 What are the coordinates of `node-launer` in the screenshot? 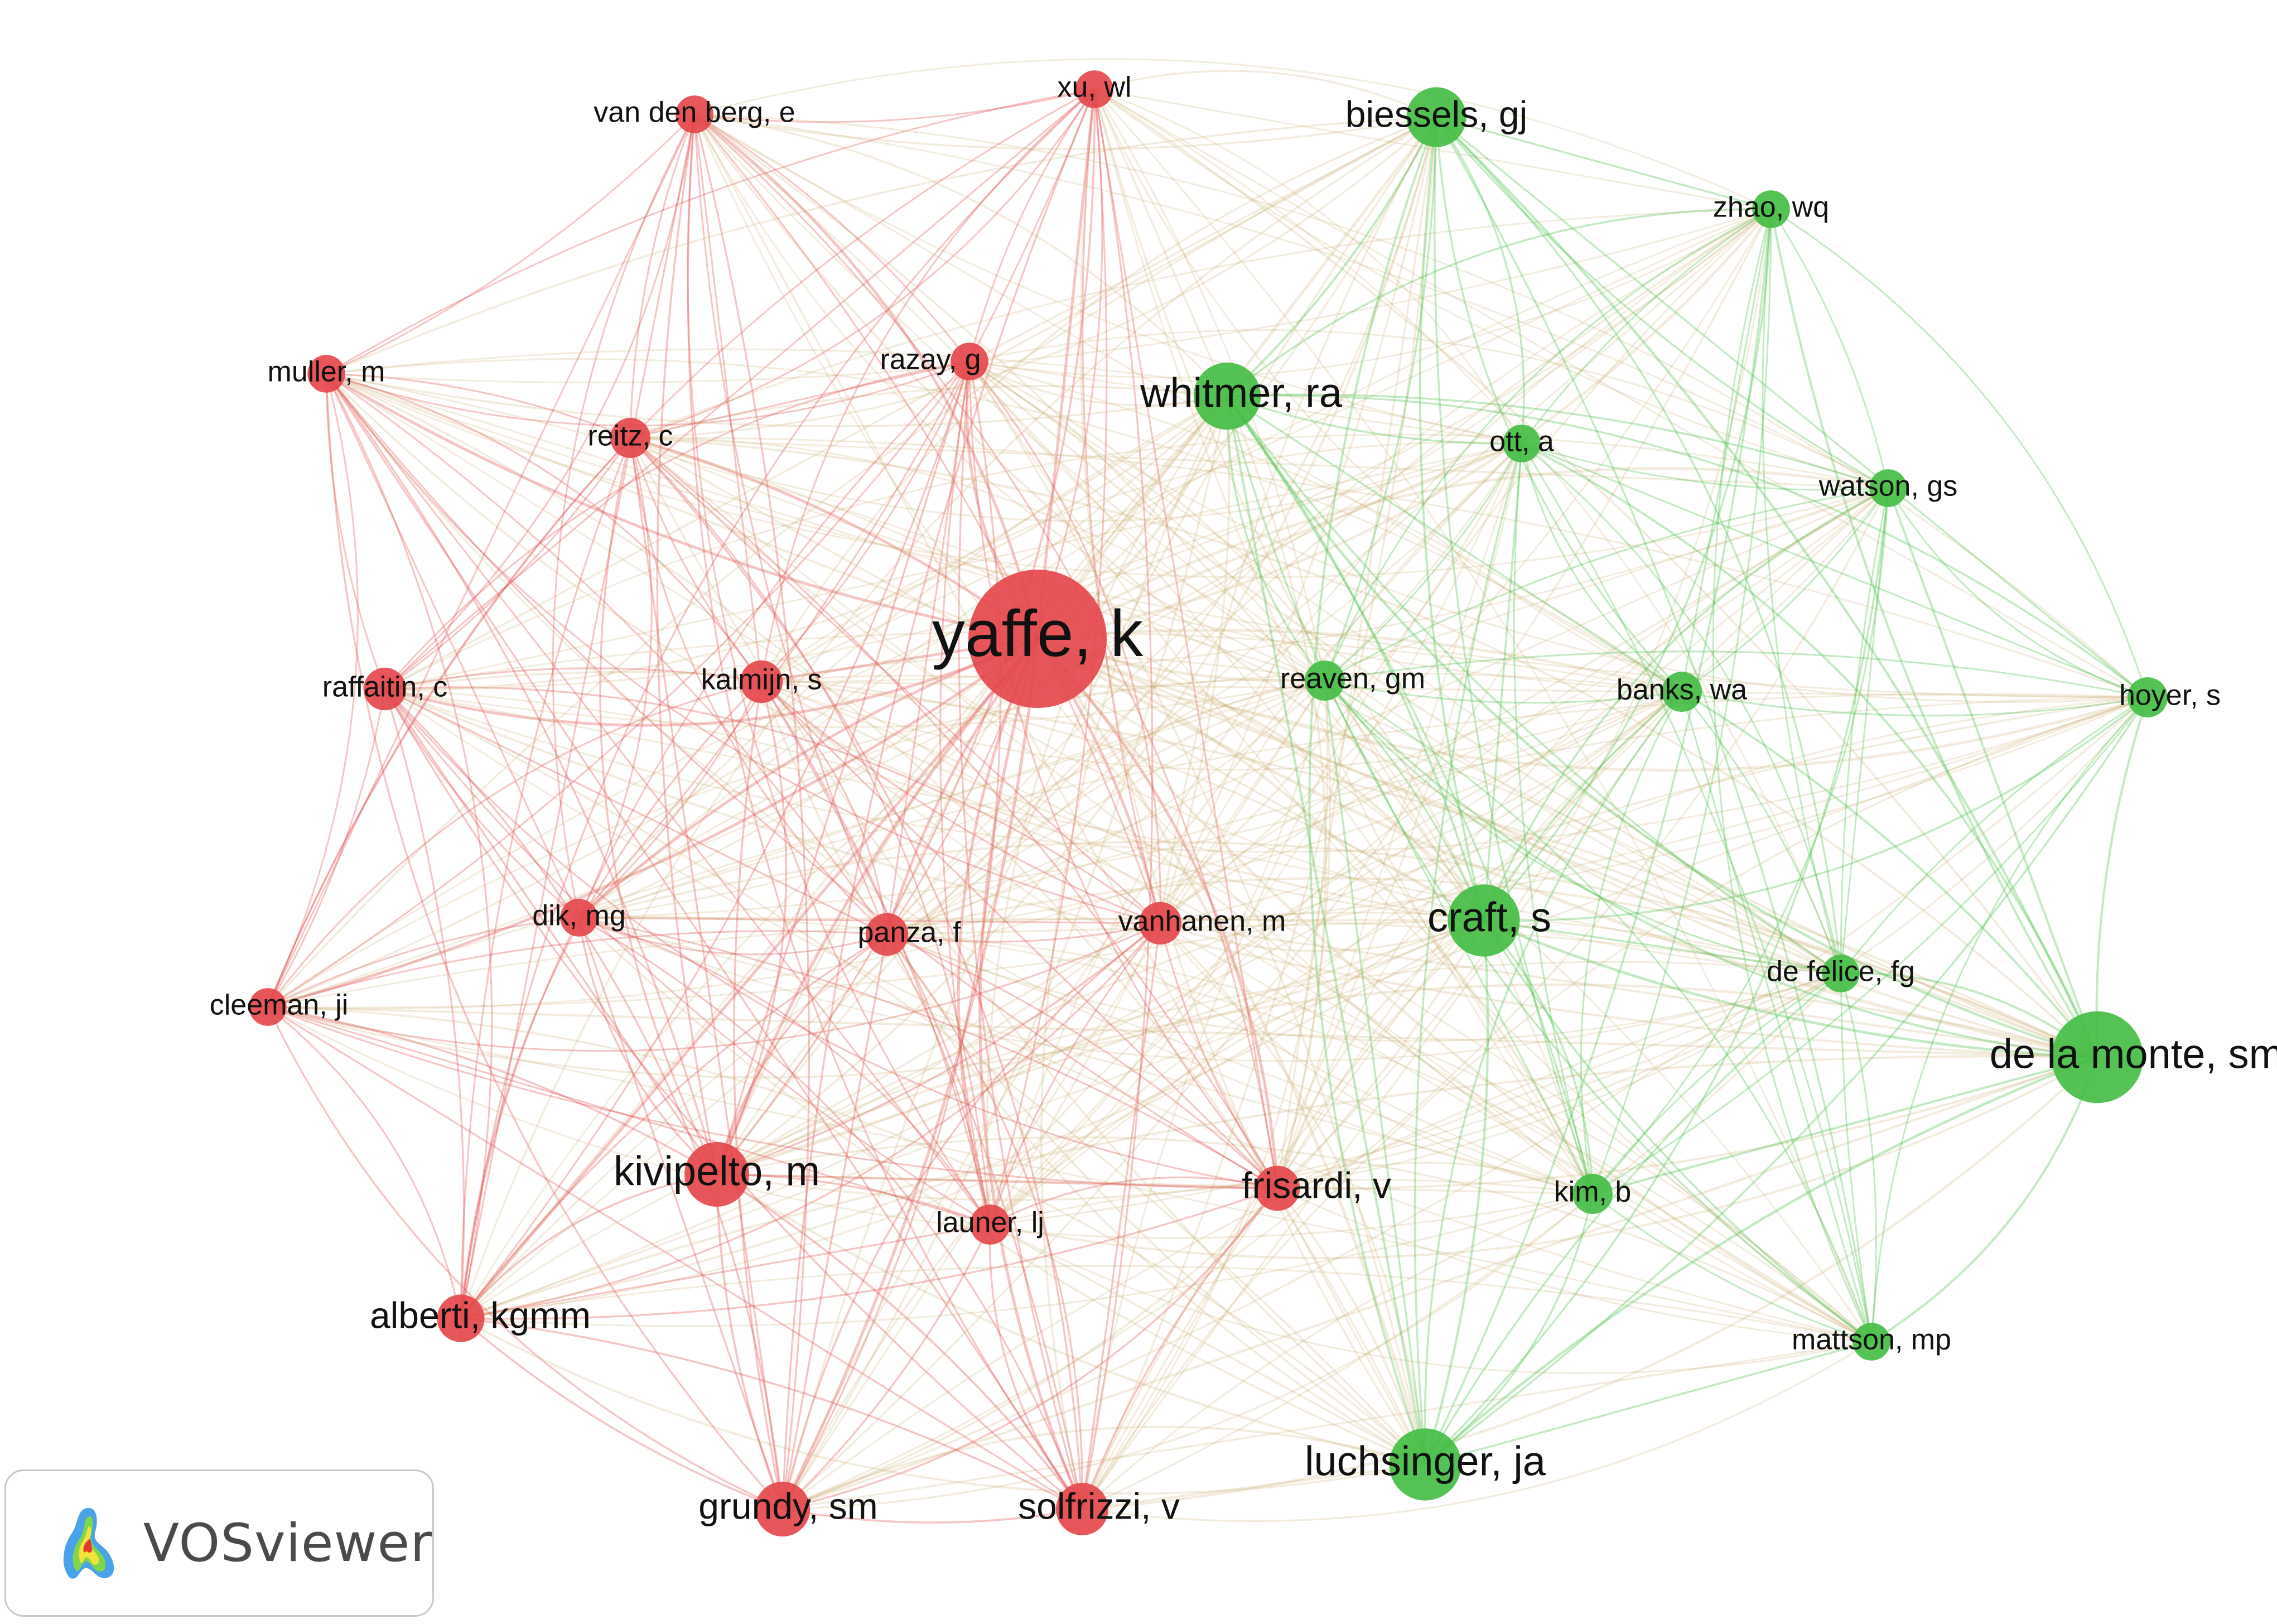 It's located at (990, 1225).